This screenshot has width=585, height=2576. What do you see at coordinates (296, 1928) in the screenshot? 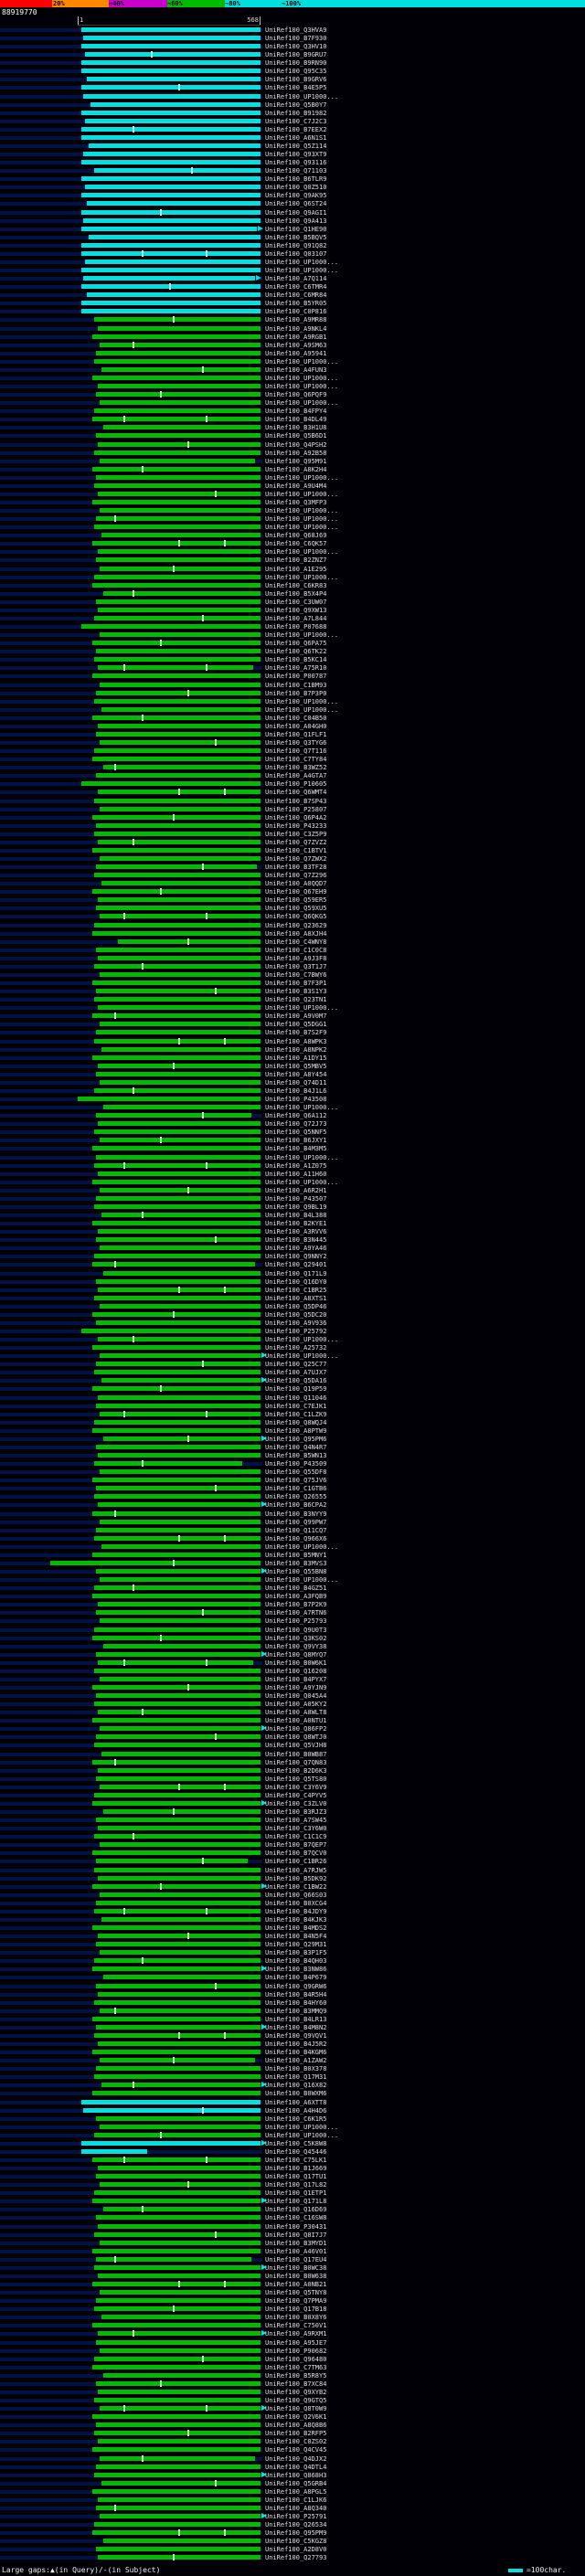
I see `hit-label: UniRef100_B4MDS2` at bounding box center [296, 1928].